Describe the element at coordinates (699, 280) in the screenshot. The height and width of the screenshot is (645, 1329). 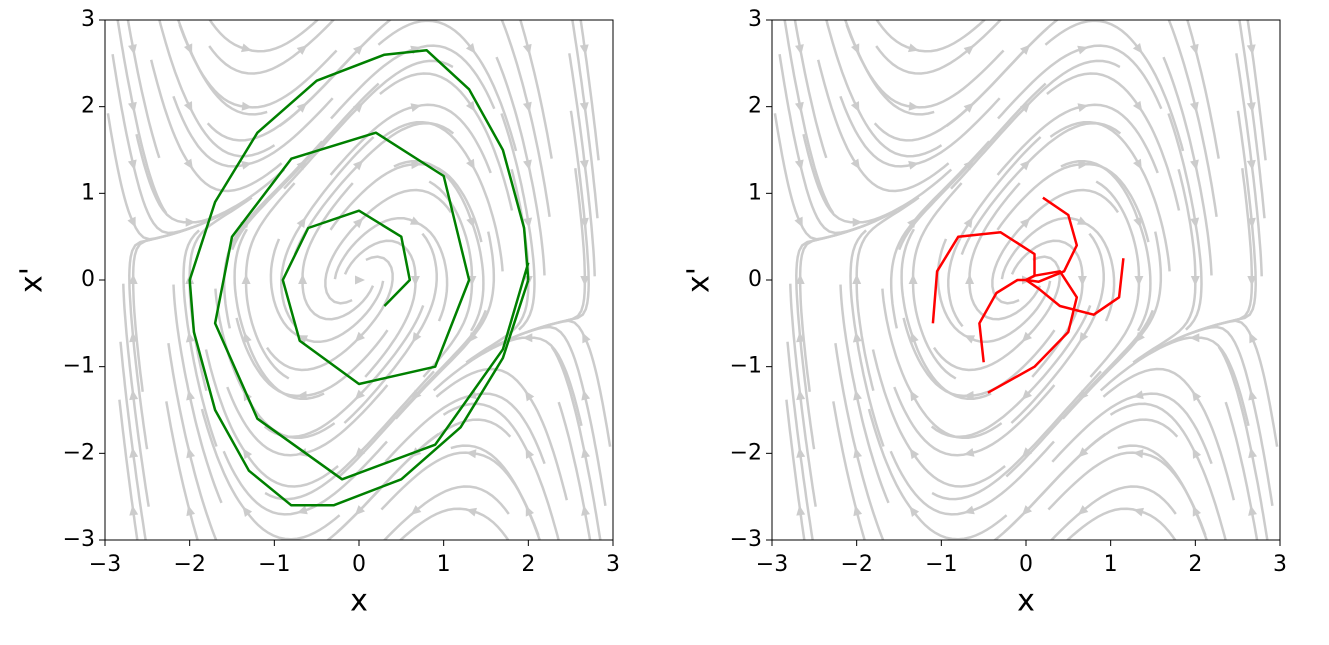
I see `y-axis-label: x'` at that location.